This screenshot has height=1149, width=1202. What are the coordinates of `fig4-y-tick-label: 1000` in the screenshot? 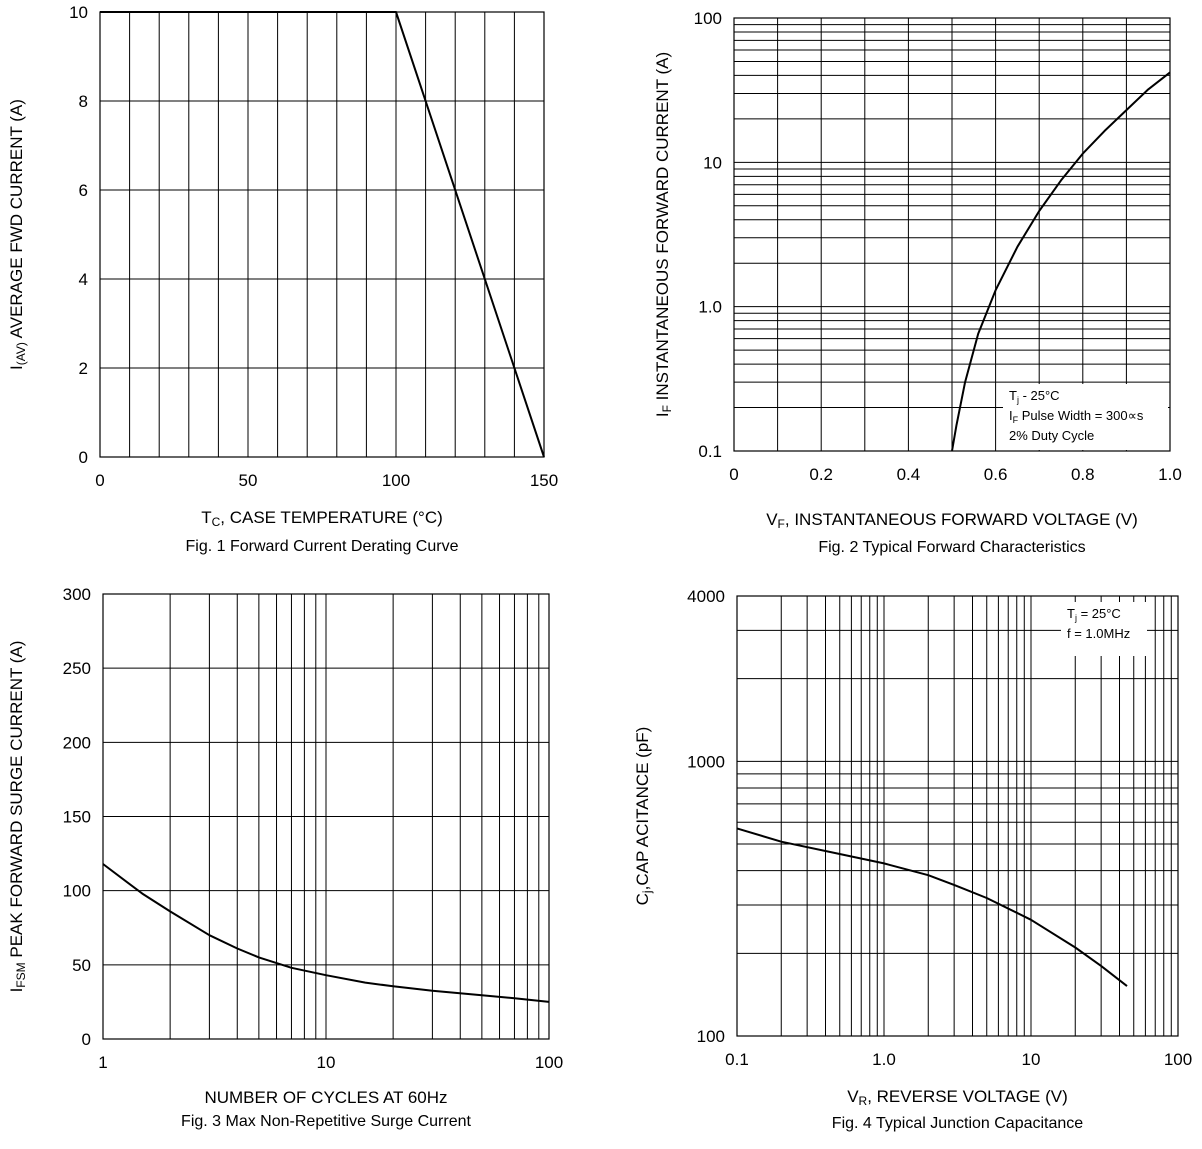 It's located at (706, 761).